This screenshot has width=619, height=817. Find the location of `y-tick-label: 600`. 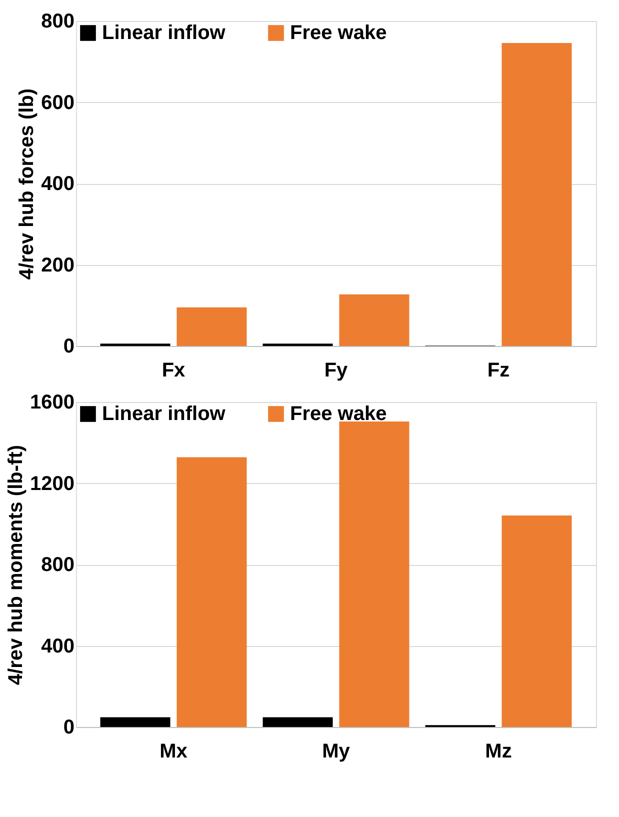

y-tick-label: 600 is located at coordinates (57, 103).